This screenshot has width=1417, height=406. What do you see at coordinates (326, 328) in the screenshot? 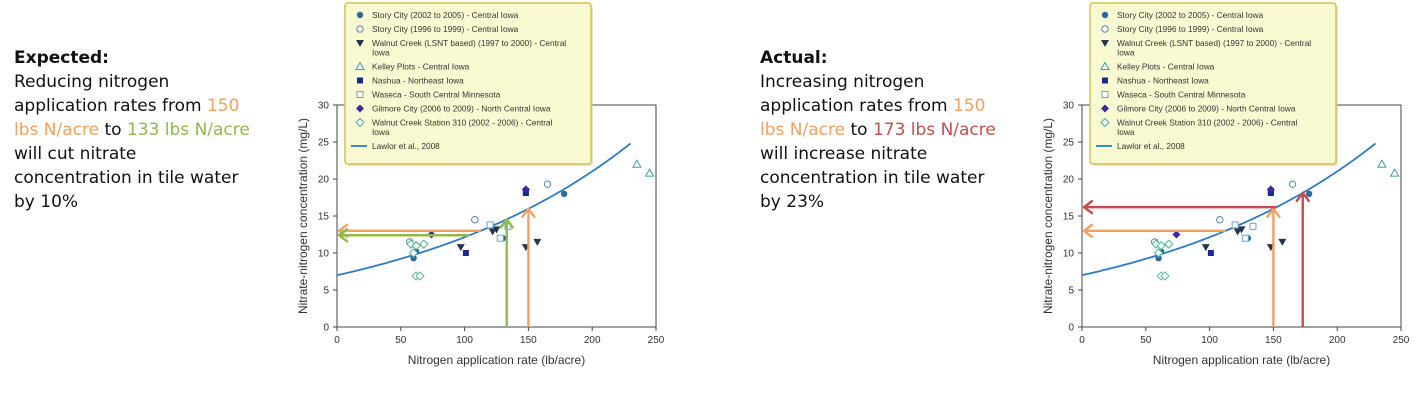
I see `y-tick-label: 0` at bounding box center [326, 328].